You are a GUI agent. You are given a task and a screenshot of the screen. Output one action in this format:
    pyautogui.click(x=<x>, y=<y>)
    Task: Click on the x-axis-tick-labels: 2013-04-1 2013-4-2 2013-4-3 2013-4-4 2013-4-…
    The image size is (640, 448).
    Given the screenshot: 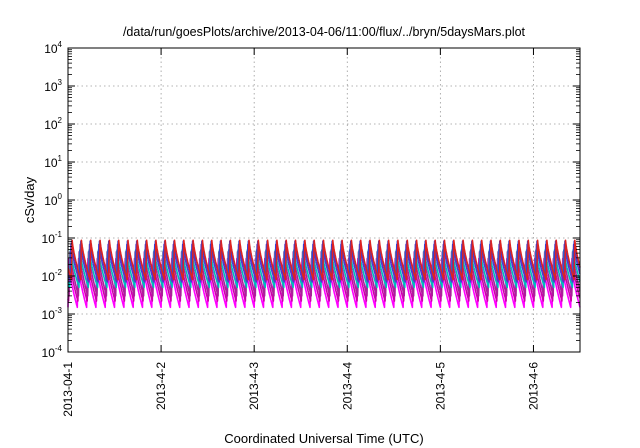 What is the action you would take?
    pyautogui.click(x=300, y=389)
    